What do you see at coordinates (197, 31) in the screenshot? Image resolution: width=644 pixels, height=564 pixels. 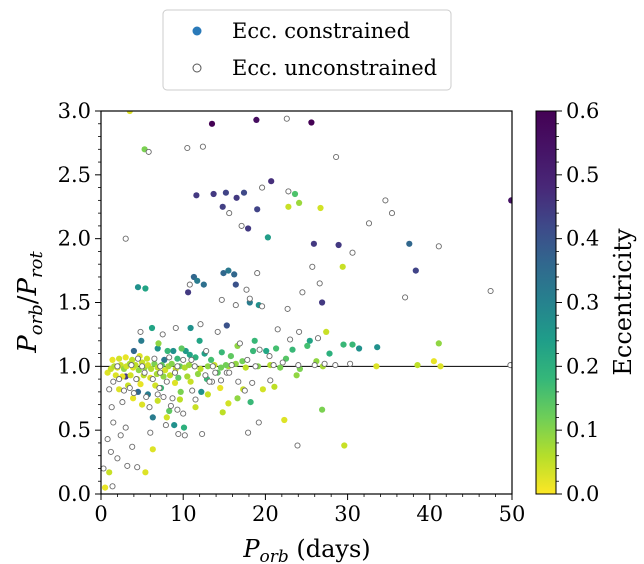 I see `legend-marker-constrained` at bounding box center [197, 31].